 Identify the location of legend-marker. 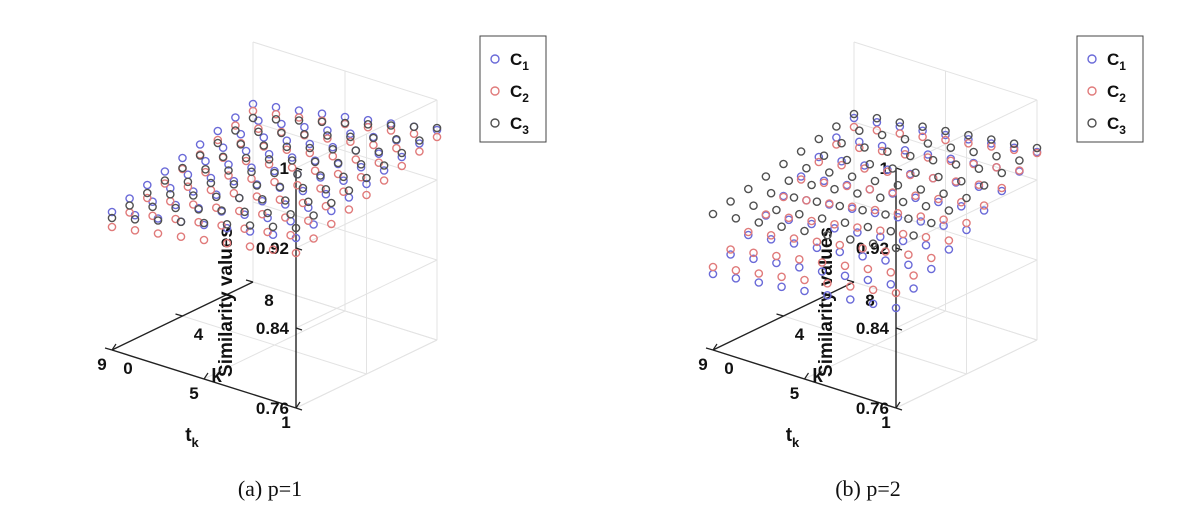
(495, 59).